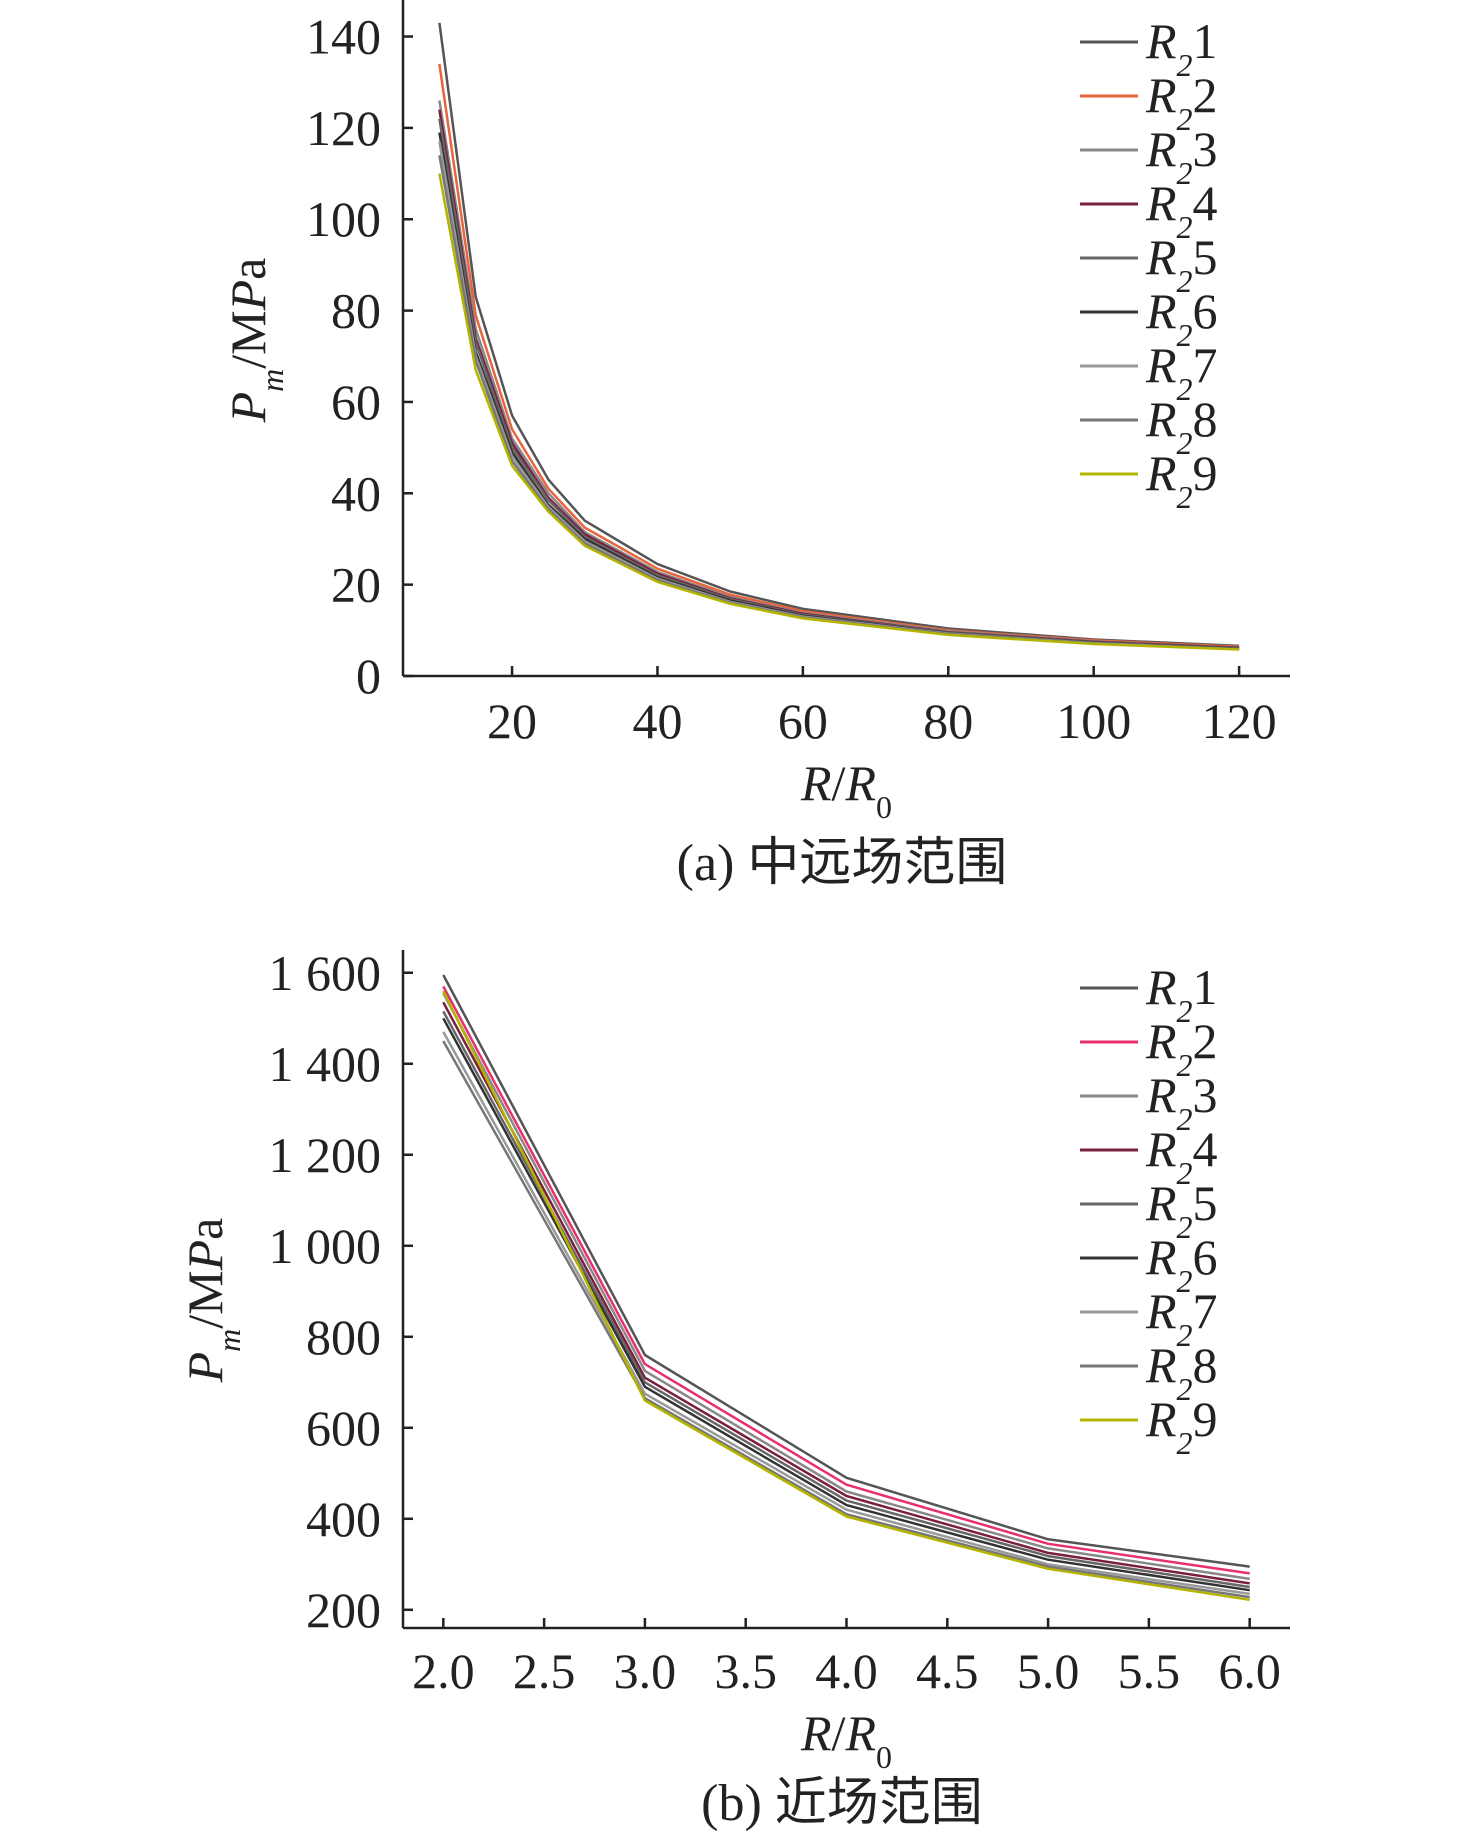 Image resolution: width=1476 pixels, height=1844 pixels. I want to click on y-tick-label: 140, so click(343, 37).